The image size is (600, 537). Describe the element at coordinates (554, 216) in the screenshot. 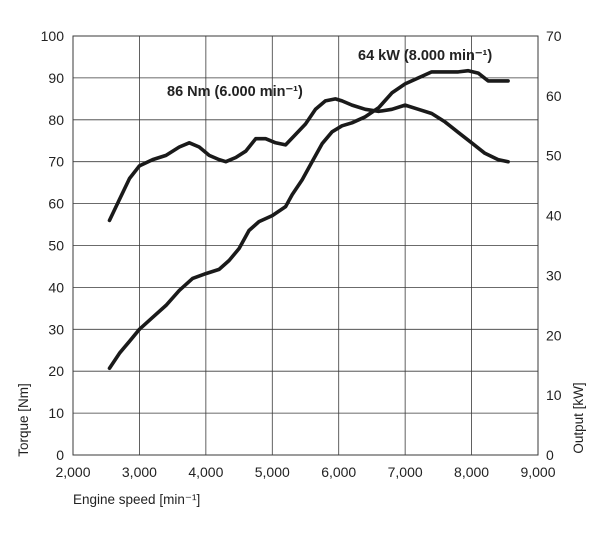

I see `y-tick-label-right: 40` at that location.